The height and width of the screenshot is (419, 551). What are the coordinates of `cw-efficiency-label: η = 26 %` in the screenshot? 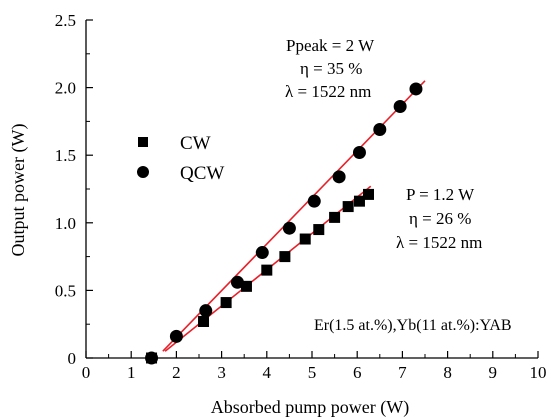 It's located at (440, 218).